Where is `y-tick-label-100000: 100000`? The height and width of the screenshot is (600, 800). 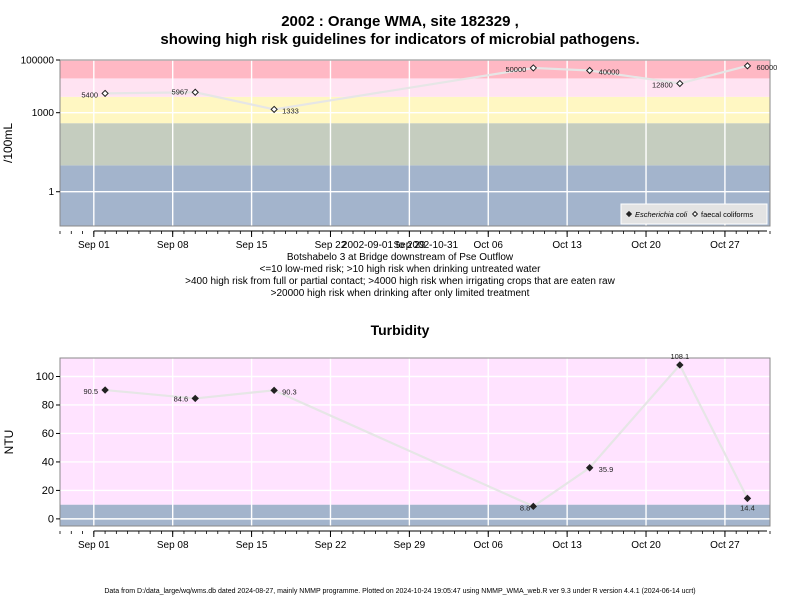
y-tick-label-100000: 100000 is located at coordinates (38, 61).